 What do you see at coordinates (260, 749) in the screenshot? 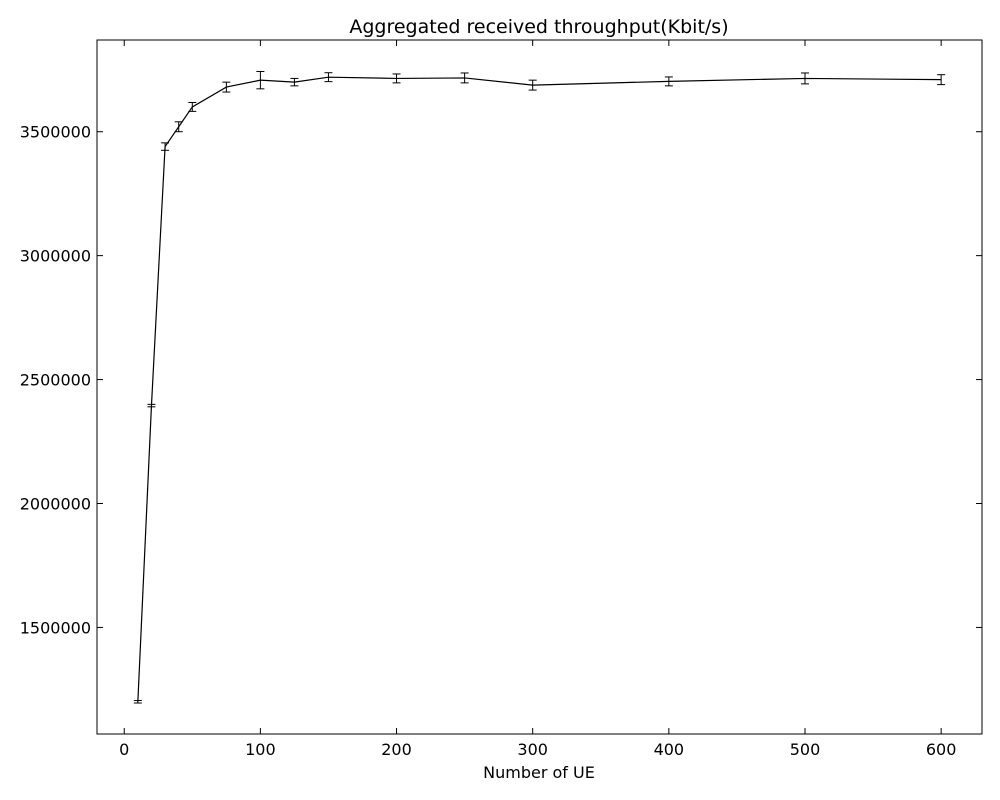
I see `x-tick-label: 100` at bounding box center [260, 749].